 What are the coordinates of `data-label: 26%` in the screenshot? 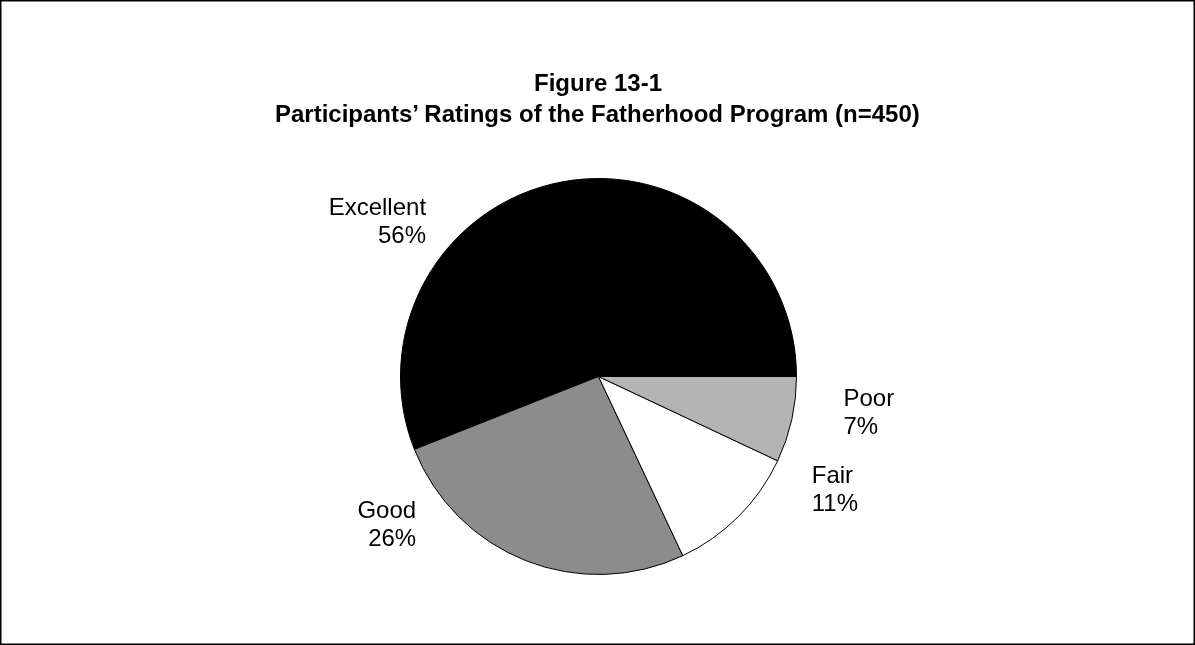 It's located at (392, 538).